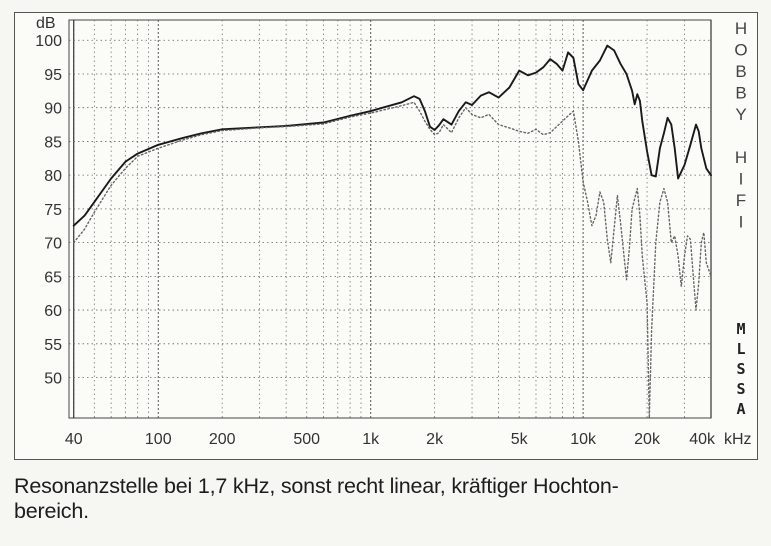  Describe the element at coordinates (371, 439) in the screenshot. I see `x-tick-label: 1k` at that location.